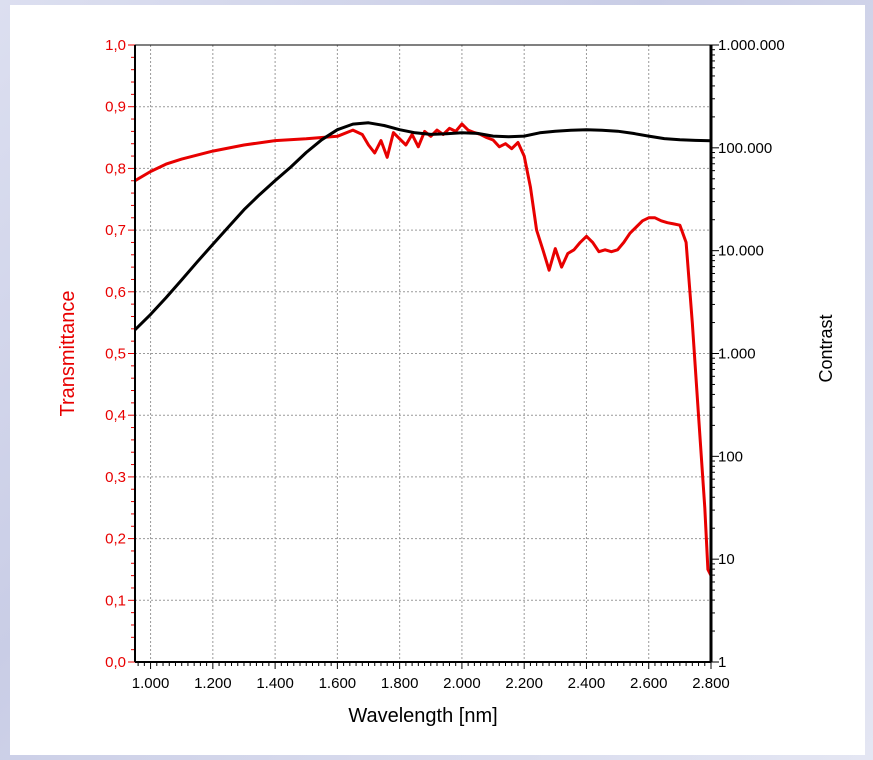 This screenshot has height=760, width=873. Describe the element at coordinates (115, 230) in the screenshot. I see `left-tick-label: 0,7` at that location.